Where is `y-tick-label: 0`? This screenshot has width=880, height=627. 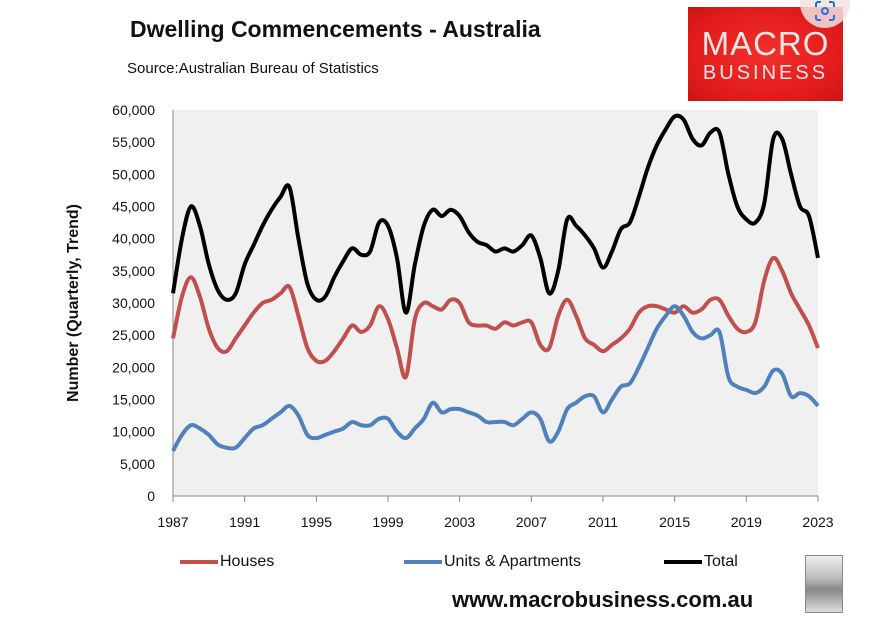 y-tick-label: 0 is located at coordinates (151, 496).